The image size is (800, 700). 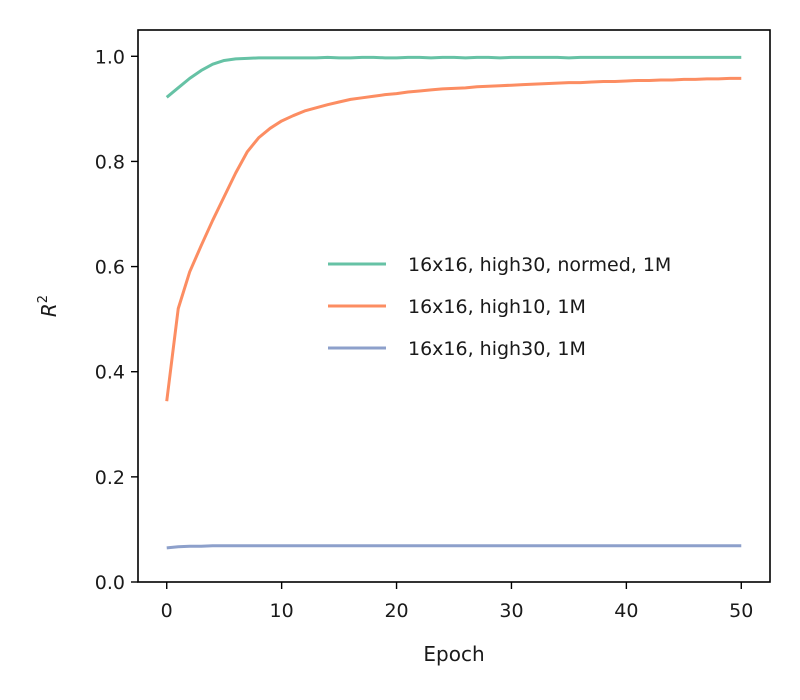 What do you see at coordinates (497, 307) in the screenshot?
I see `legend-label-2: 16x16, high10, 1M` at bounding box center [497, 307].